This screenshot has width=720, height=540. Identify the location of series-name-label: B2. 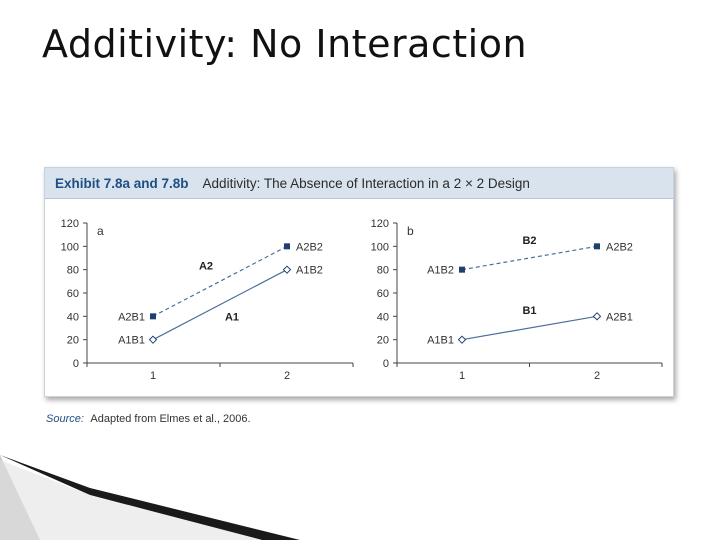
(529, 241).